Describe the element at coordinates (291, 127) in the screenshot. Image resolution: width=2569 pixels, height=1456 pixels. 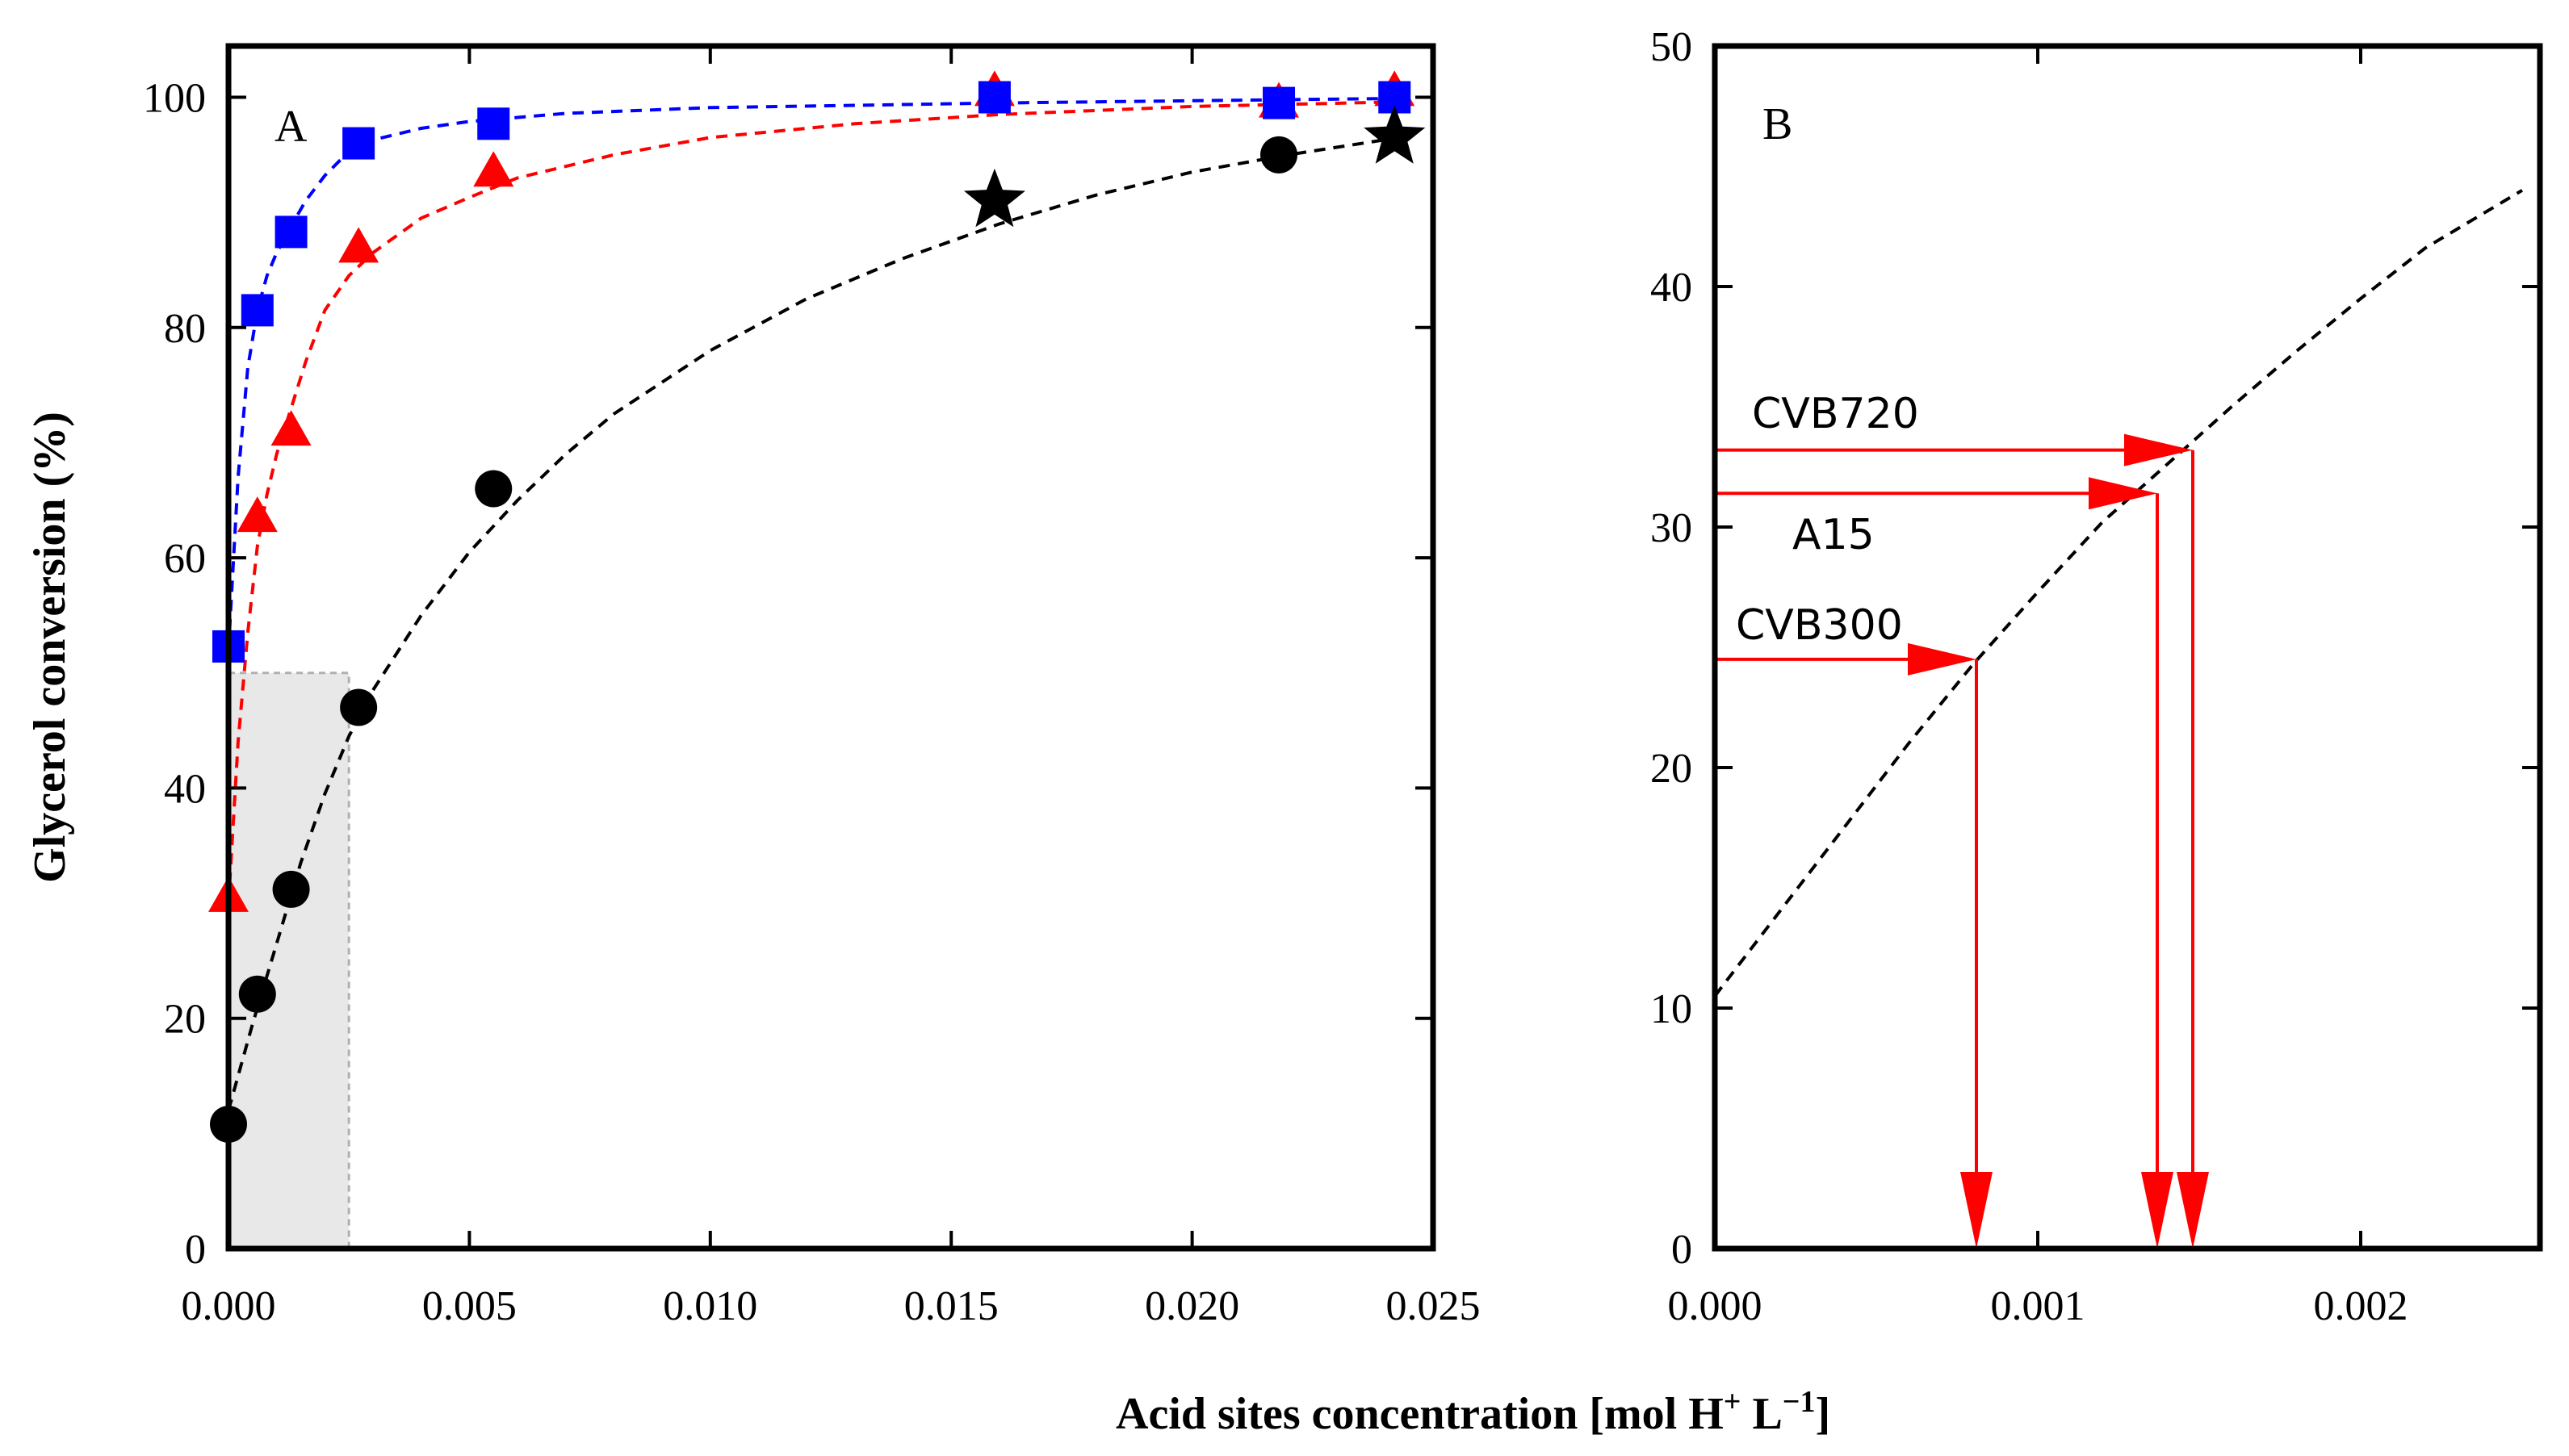
I see `panel-label-a: A` at that location.